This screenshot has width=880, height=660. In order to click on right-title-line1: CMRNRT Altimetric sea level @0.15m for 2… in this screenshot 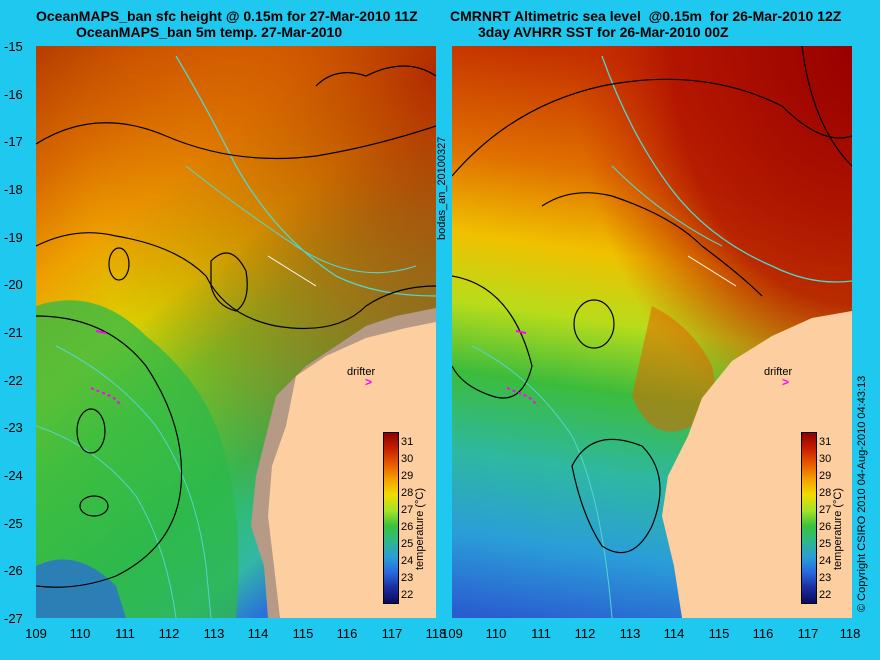, I will do `click(646, 16)`.